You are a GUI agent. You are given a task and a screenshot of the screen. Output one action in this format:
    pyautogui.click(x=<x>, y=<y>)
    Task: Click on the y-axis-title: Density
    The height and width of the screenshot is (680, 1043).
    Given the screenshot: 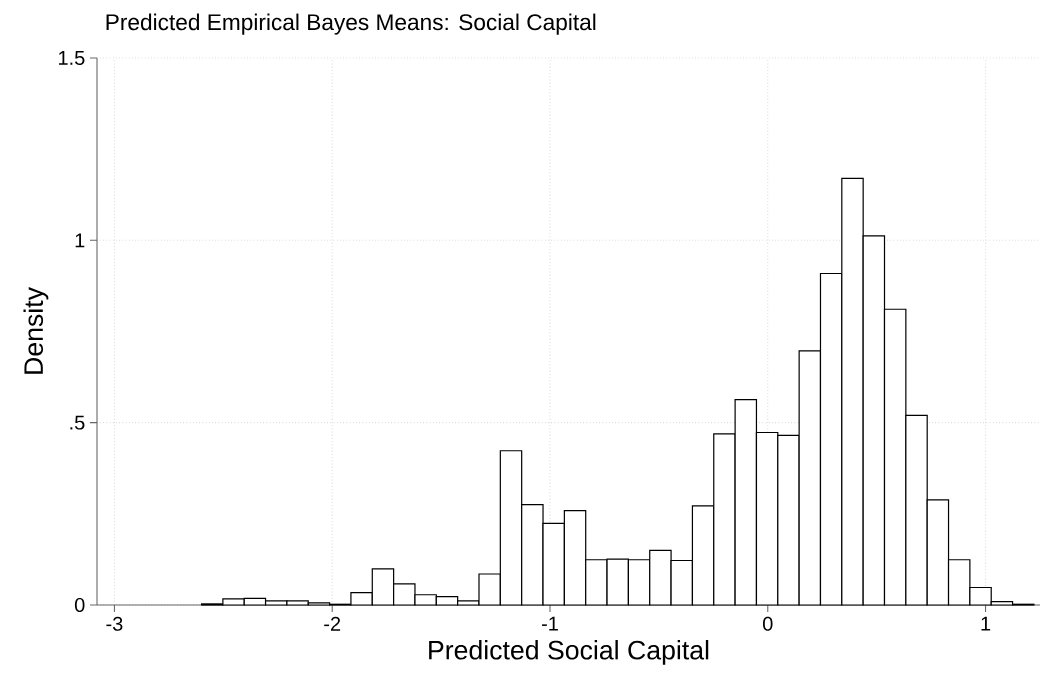 What is the action you would take?
    pyautogui.click(x=36, y=330)
    